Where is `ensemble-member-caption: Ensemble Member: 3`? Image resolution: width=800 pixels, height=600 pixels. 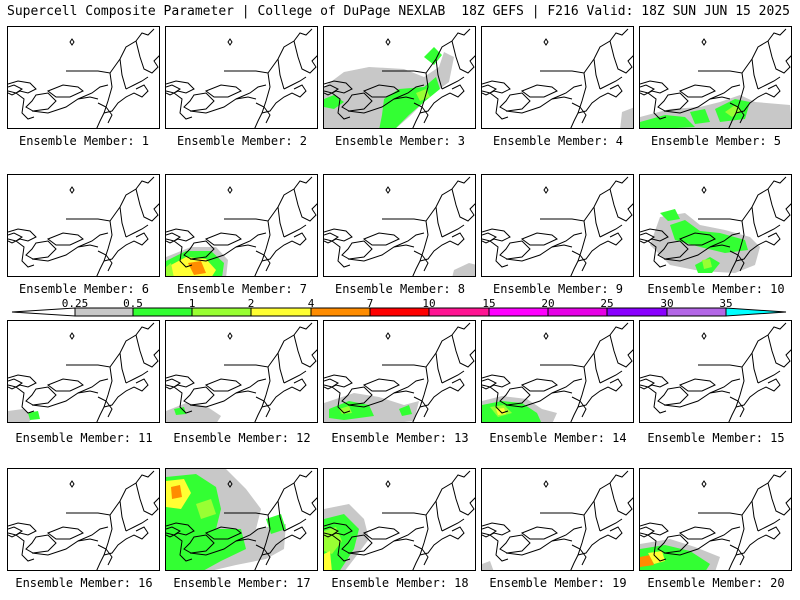 ensemble-member-caption: Ensemble Member: 3 is located at coordinates (400, 141).